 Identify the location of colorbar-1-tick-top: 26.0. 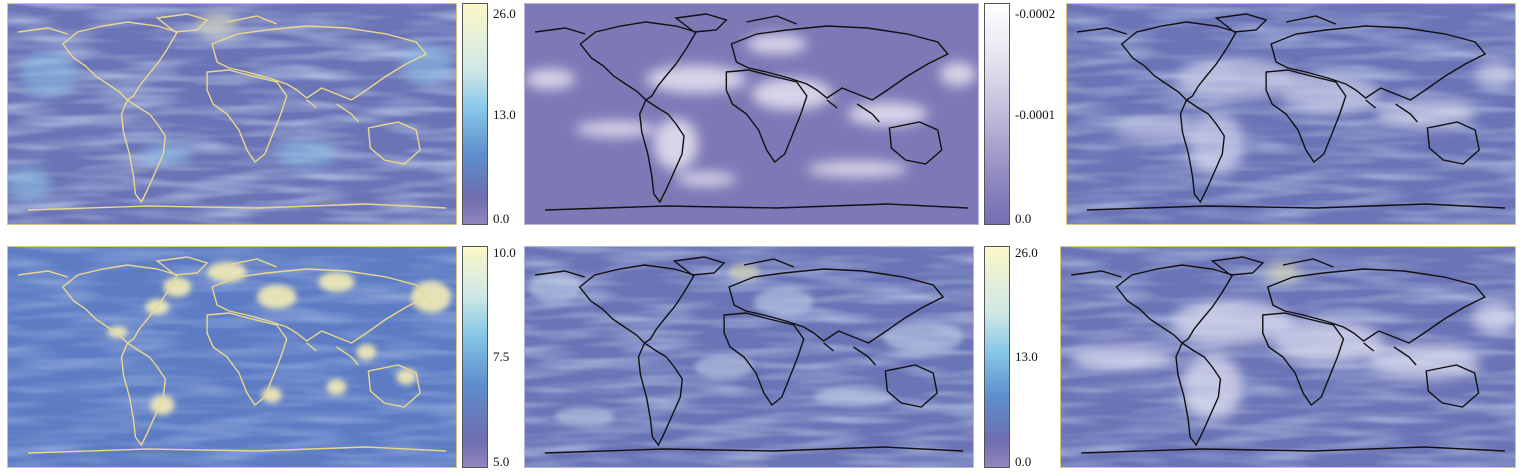
(504, 13).